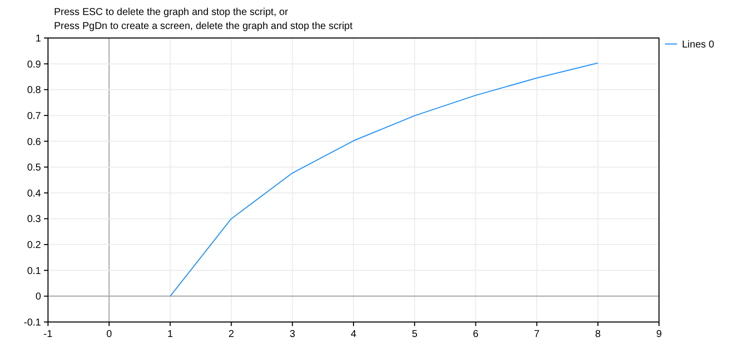 The width and height of the screenshot is (750, 350). Describe the element at coordinates (475, 334) in the screenshot. I see `x-tick-label: 6` at that location.